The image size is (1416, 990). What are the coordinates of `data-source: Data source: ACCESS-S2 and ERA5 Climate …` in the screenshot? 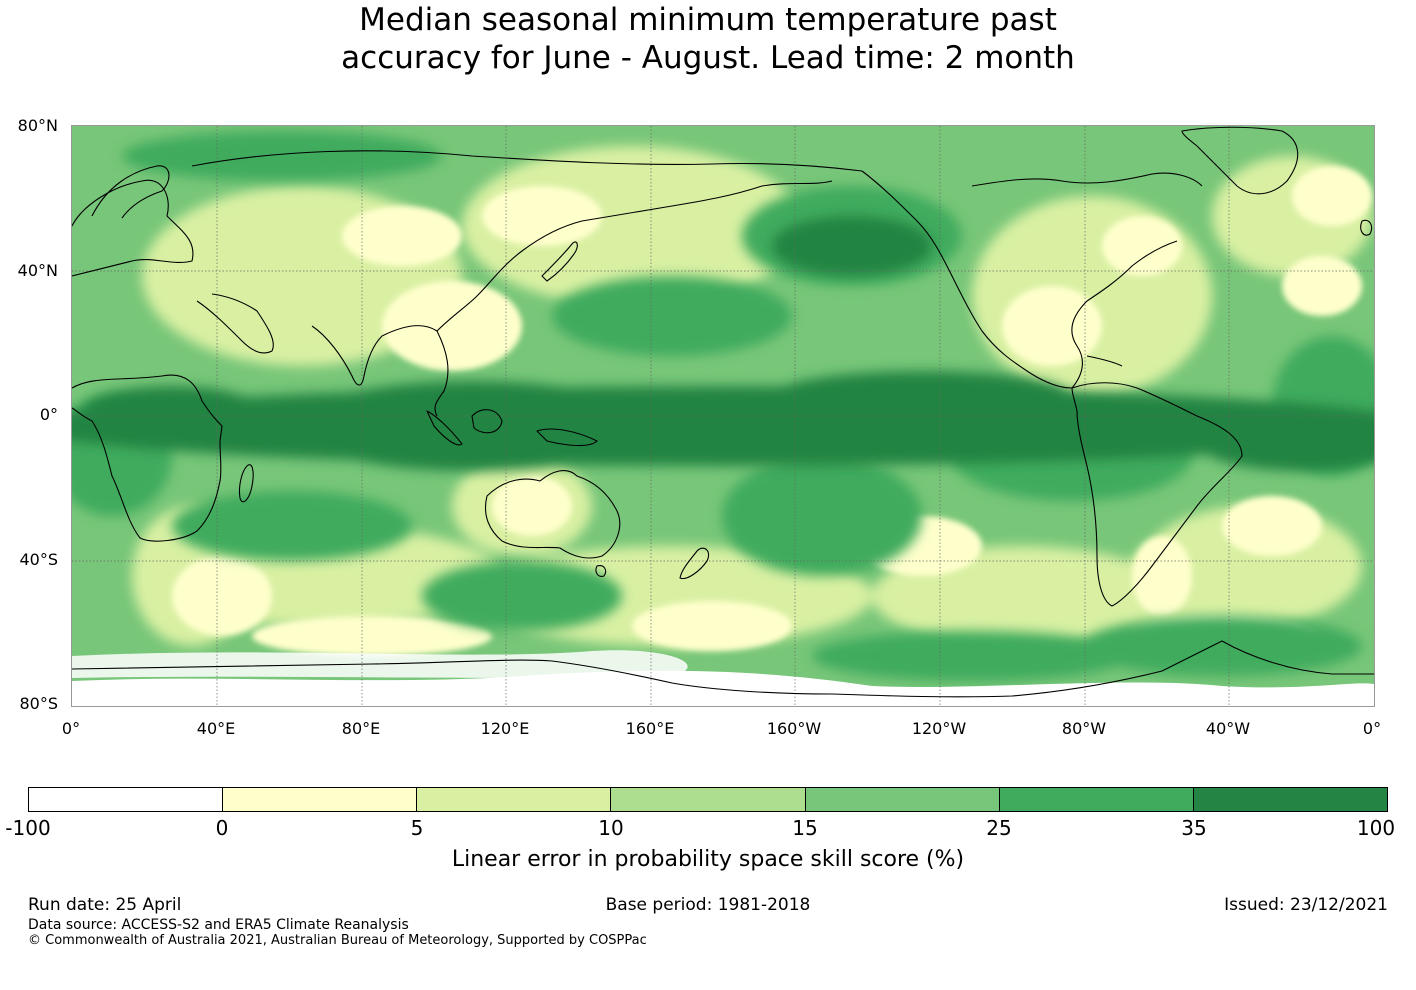 It's located at (218, 925).